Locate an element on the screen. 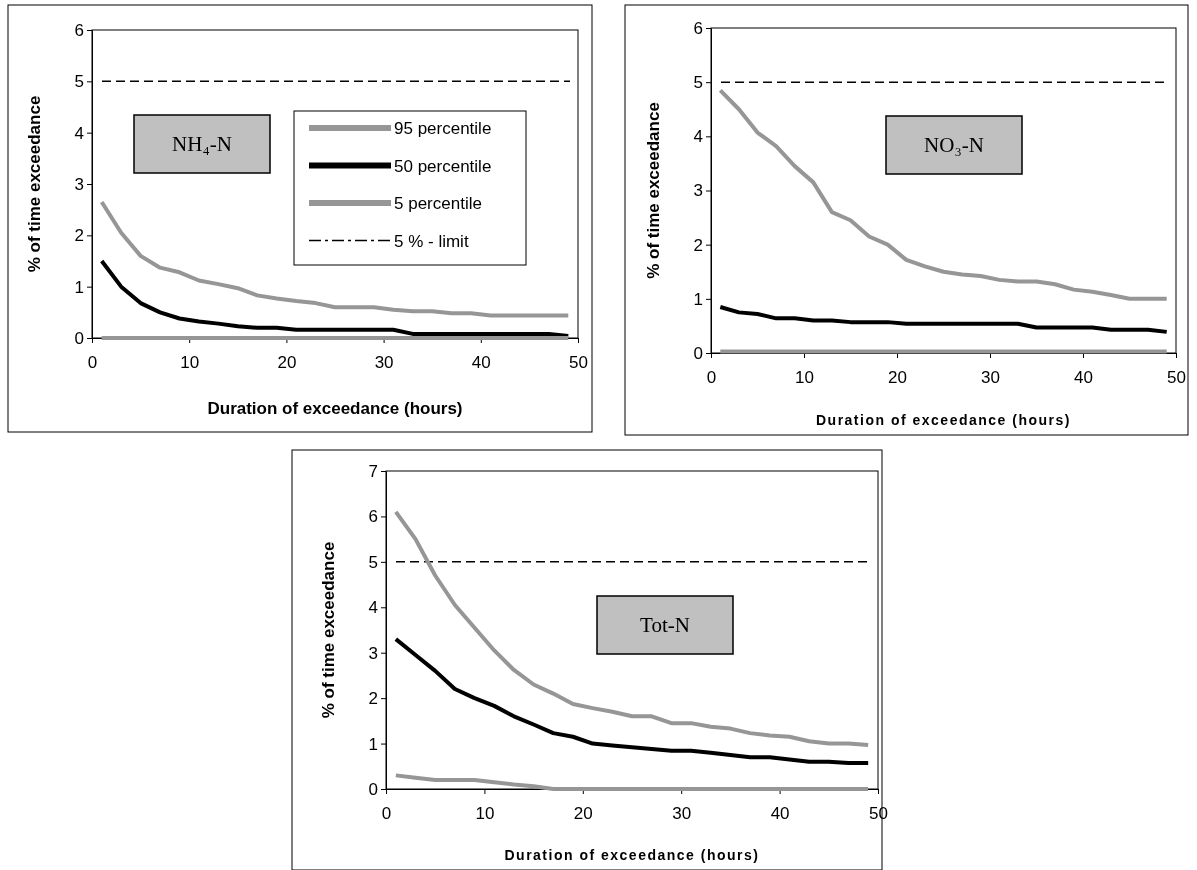  annotation: Tot-N is located at coordinates (665, 625).